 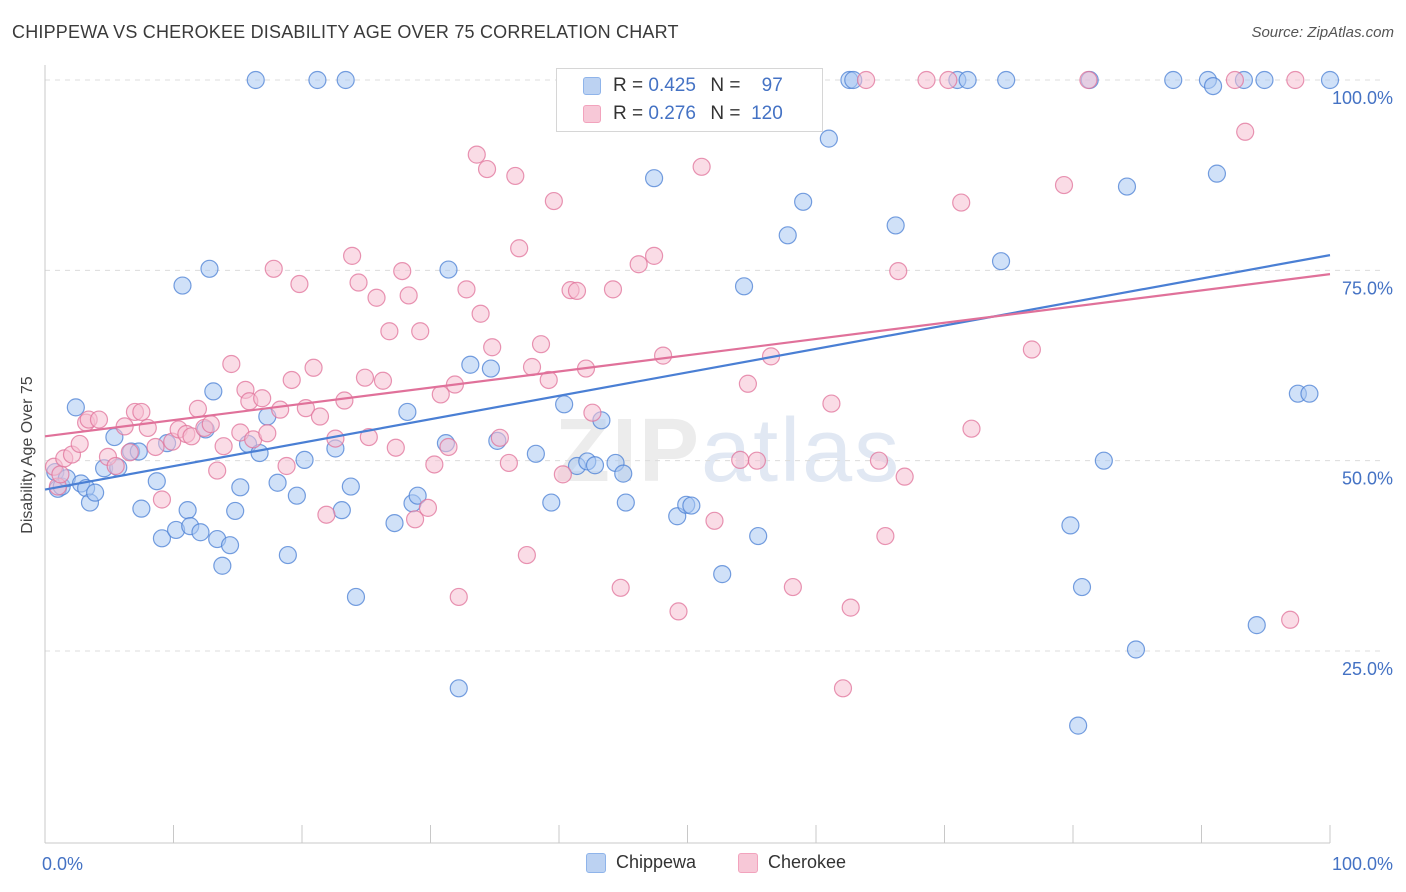 What do you see at coordinates (683, 114) in the screenshot?
I see `legend-row-cherokee: R = 0.276 N = 120` at bounding box center [683, 114].